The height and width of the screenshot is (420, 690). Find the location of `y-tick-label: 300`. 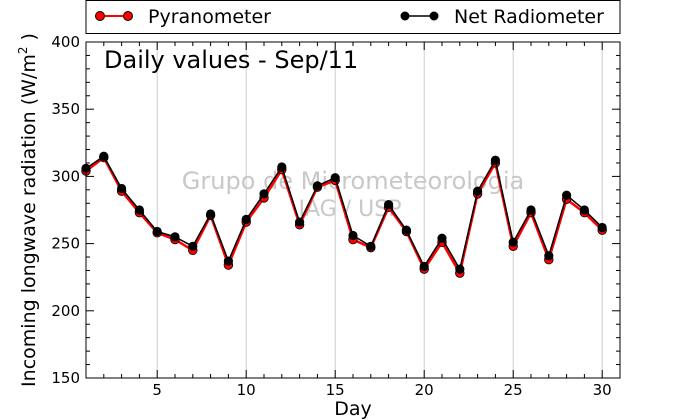

y-tick-label: 300 is located at coordinates (65, 176).